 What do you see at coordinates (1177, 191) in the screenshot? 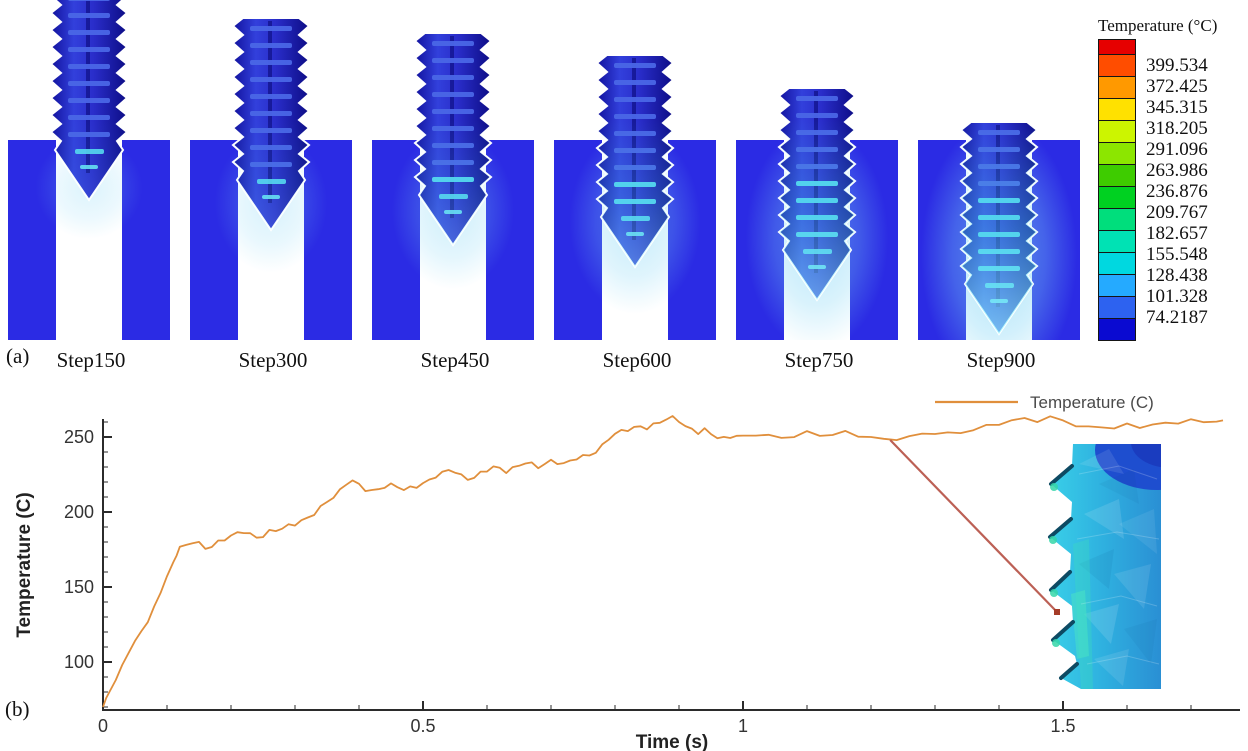
I see `colorbar-value: 236.876` at bounding box center [1177, 191].